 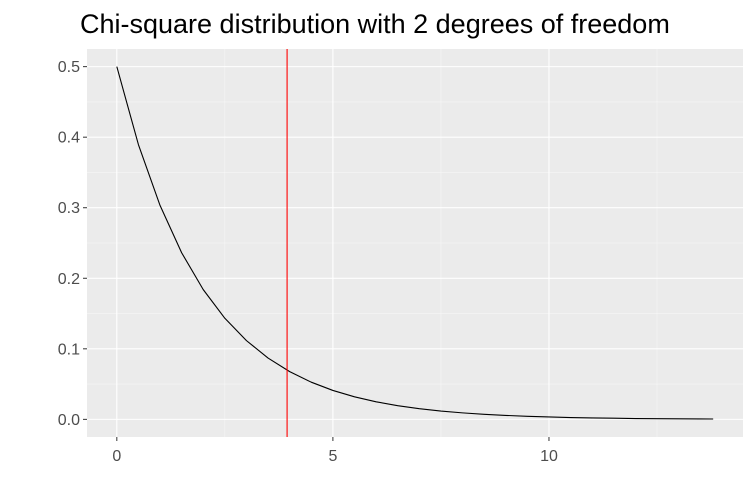 I want to click on x-tick-labels: 0 5 10, so click(x=335, y=456).